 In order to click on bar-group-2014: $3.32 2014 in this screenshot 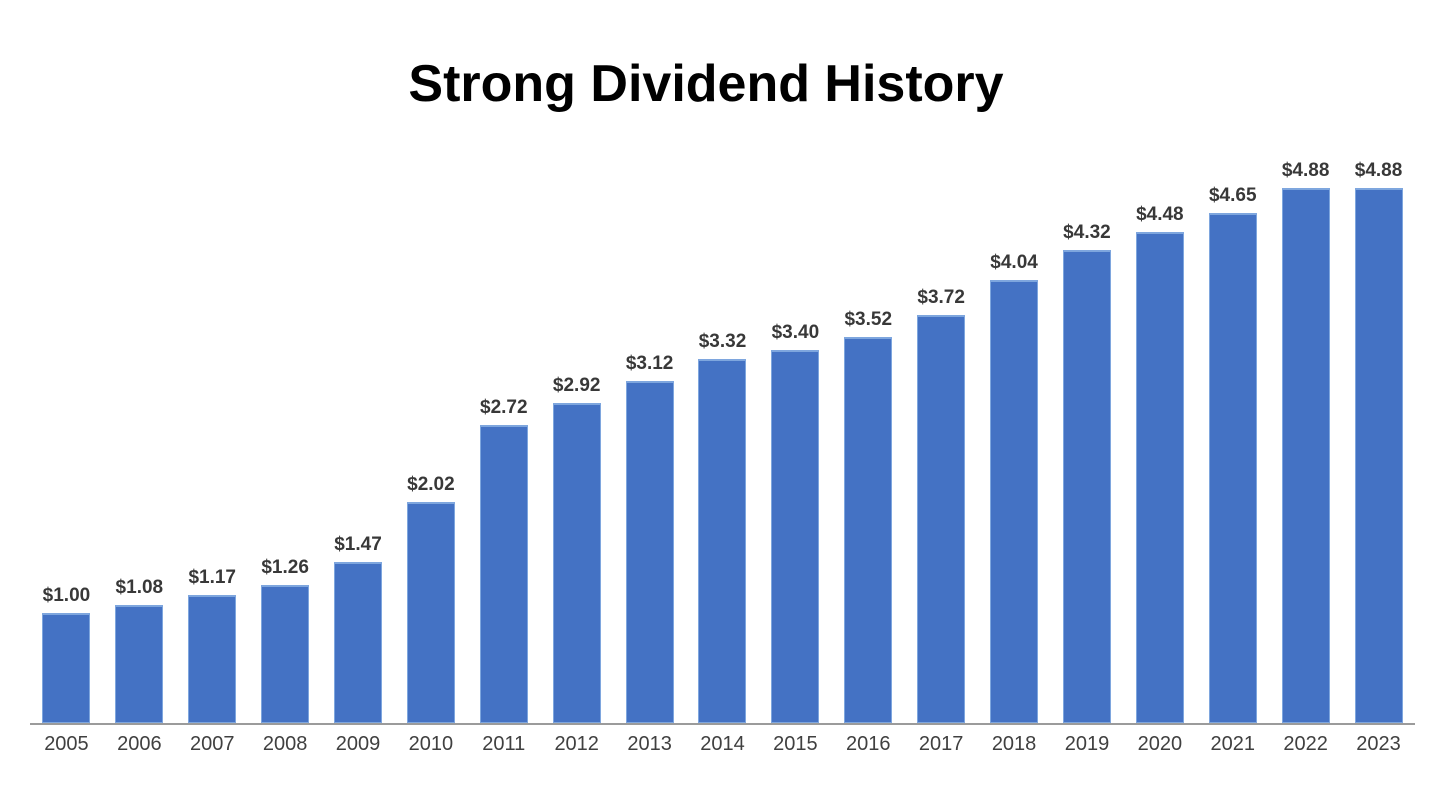, I will do `click(722, 452)`.